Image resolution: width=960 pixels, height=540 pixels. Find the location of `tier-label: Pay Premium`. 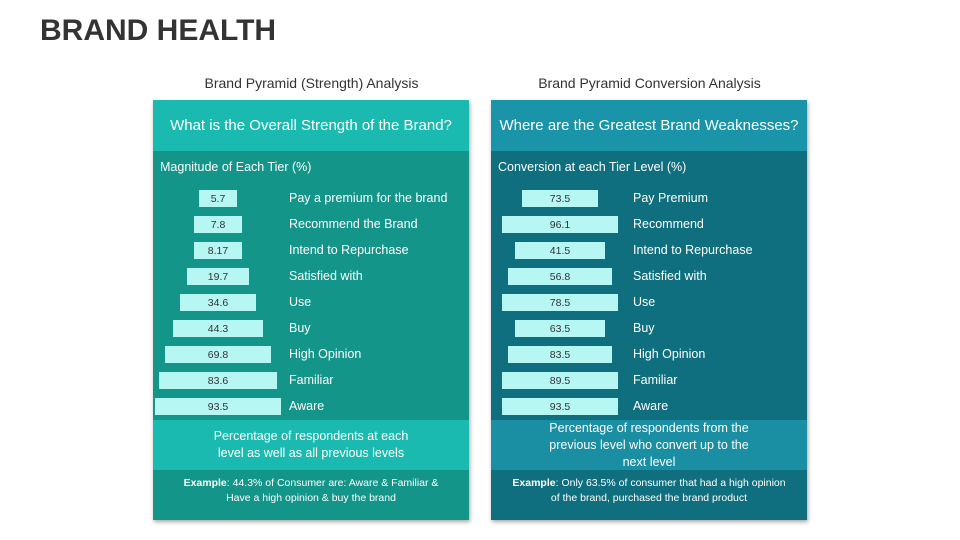

tier-label: Pay Premium is located at coordinates (671, 198).